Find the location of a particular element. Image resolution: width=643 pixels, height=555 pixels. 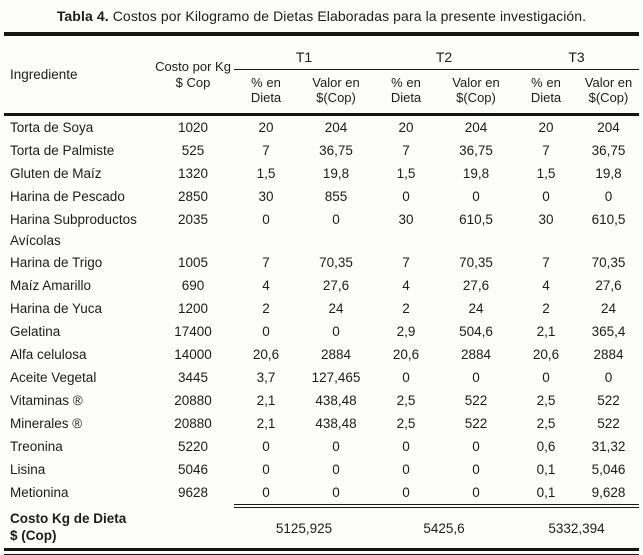

col-header-ingrediente: Ingrediente is located at coordinates (78, 74).